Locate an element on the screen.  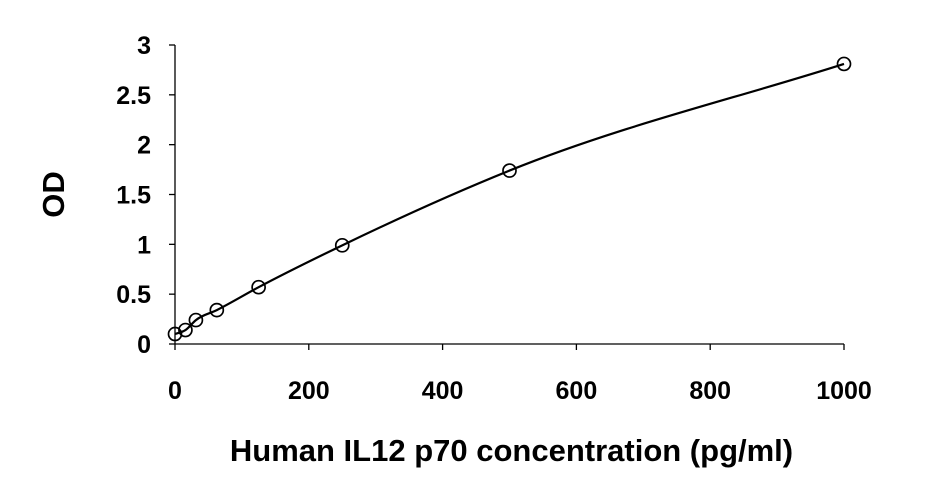
y-axis: 0 0.5 1 1.5 2 2.5 3 is located at coordinates (146, 195).